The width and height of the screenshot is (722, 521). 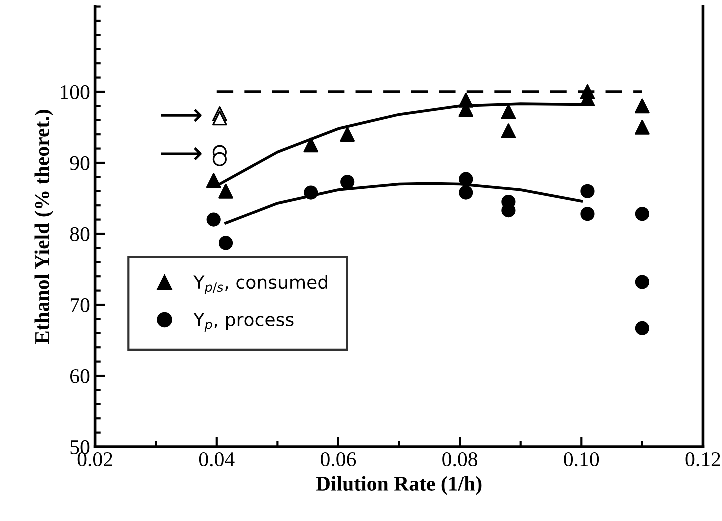 I want to click on x-axis-title: Dilution Rate (1/h), so click(x=399, y=486).